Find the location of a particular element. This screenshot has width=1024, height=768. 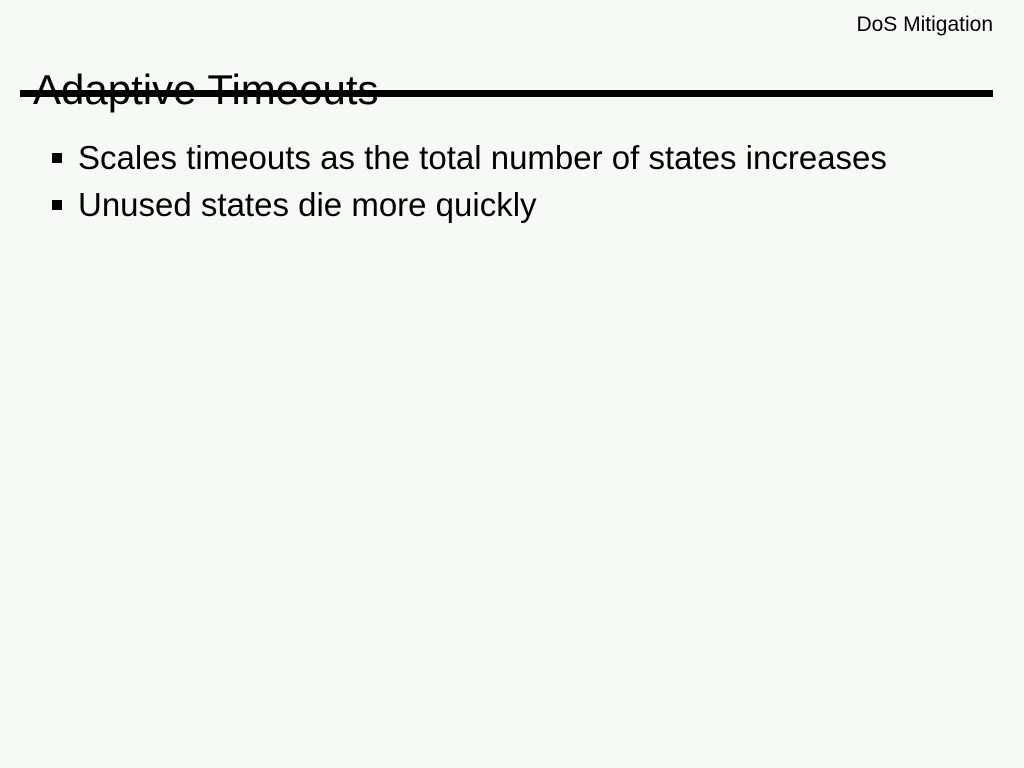

list-item: Unused states die more quickly is located at coordinates (528, 204).